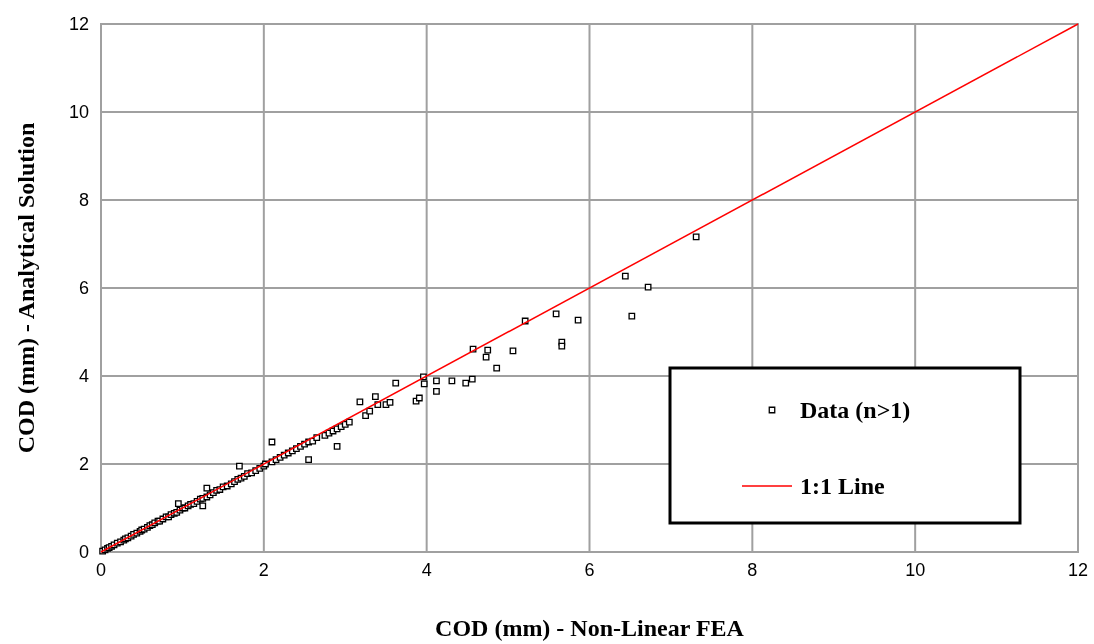  I want to click on x-tick-label: 0, so click(101, 570).